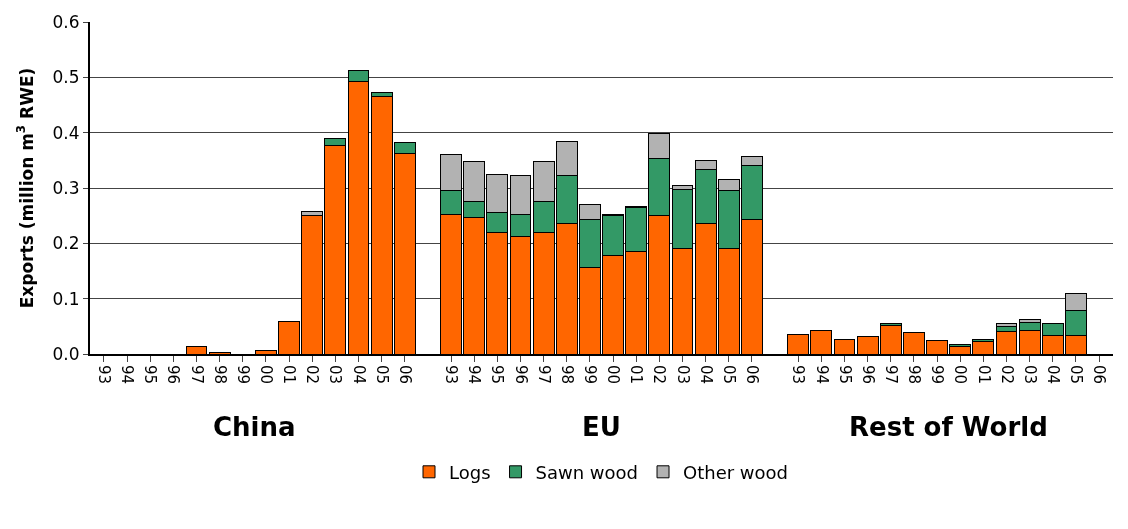  What do you see at coordinates (601, 427) in the screenshot?
I see `text: EU` at bounding box center [601, 427].